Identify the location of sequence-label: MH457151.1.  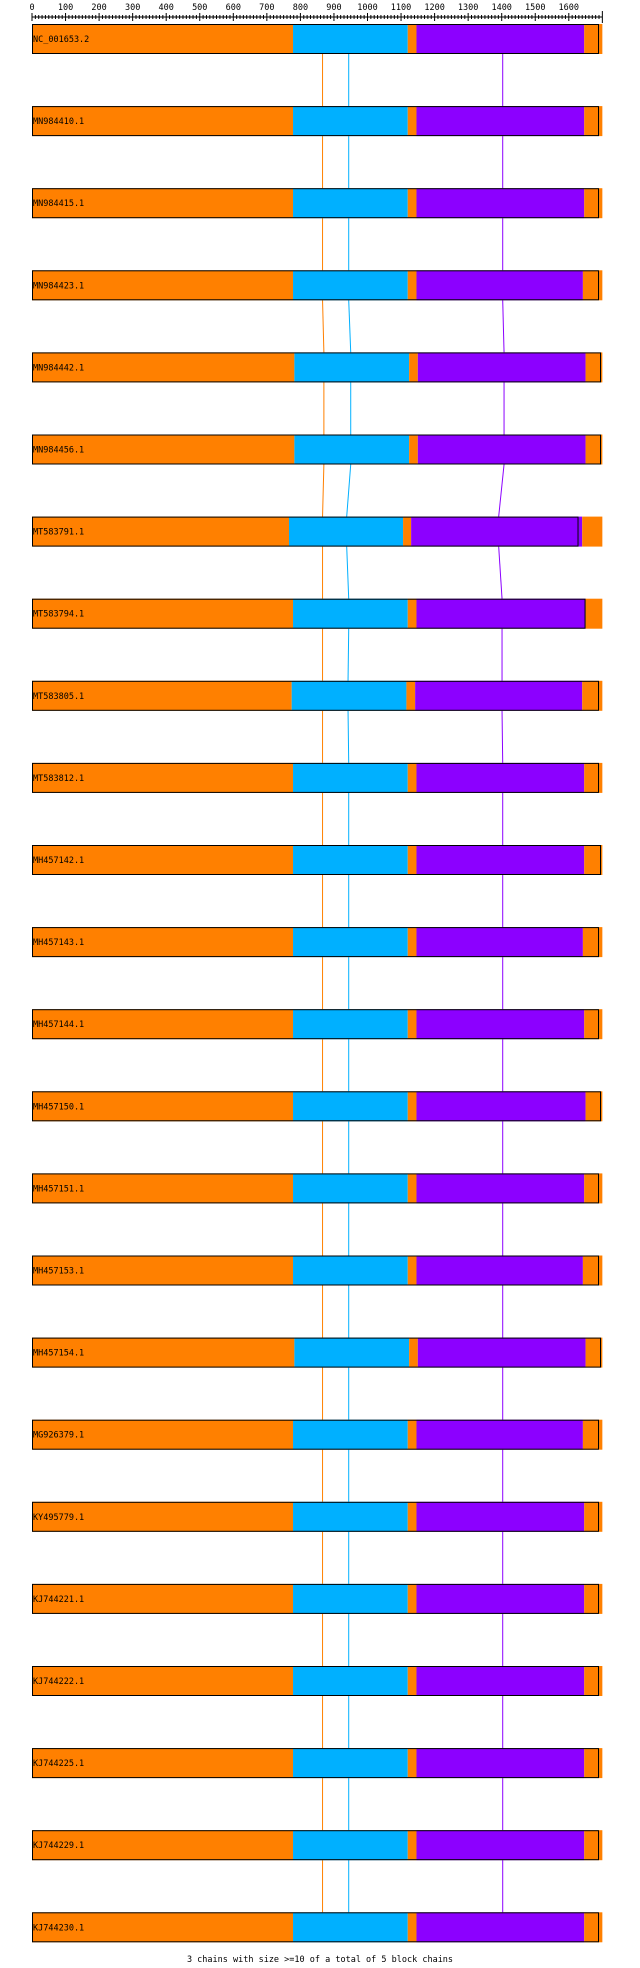
(58, 1189).